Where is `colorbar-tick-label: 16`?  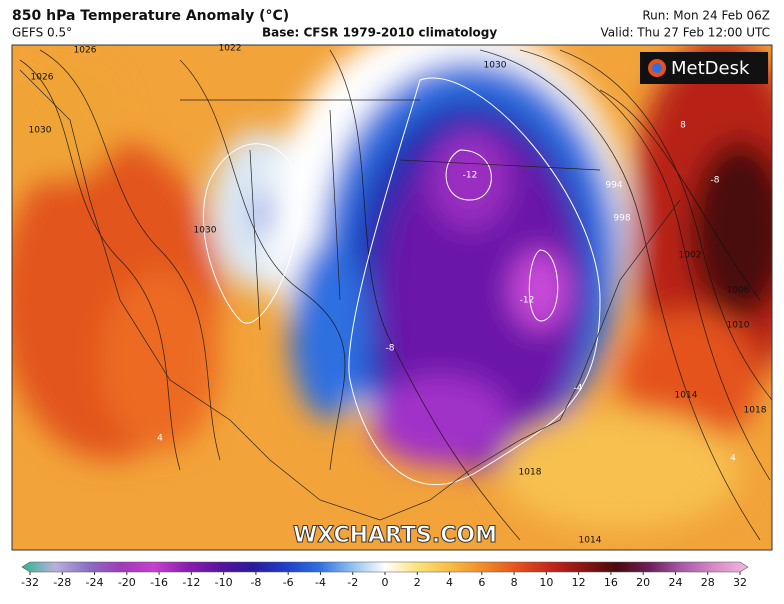 colorbar-tick-label: 16 is located at coordinates (611, 582).